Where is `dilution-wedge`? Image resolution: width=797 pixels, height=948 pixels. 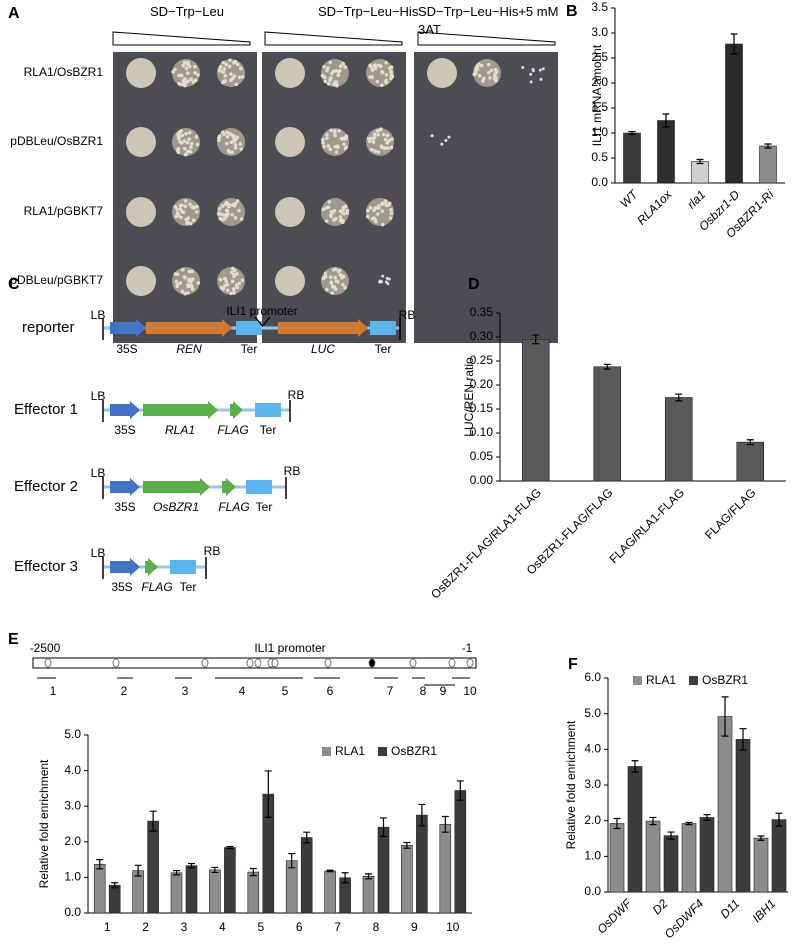
dilution-wedge is located at coordinates (486, 38).